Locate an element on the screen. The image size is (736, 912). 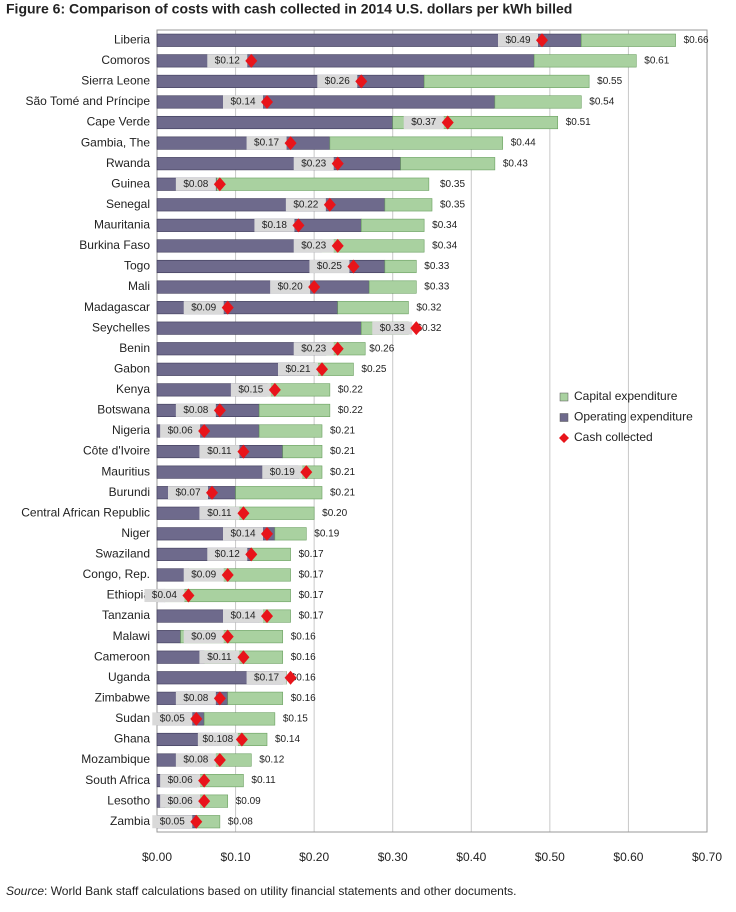
legend-label: Operating expenditure is located at coordinates (633, 417).